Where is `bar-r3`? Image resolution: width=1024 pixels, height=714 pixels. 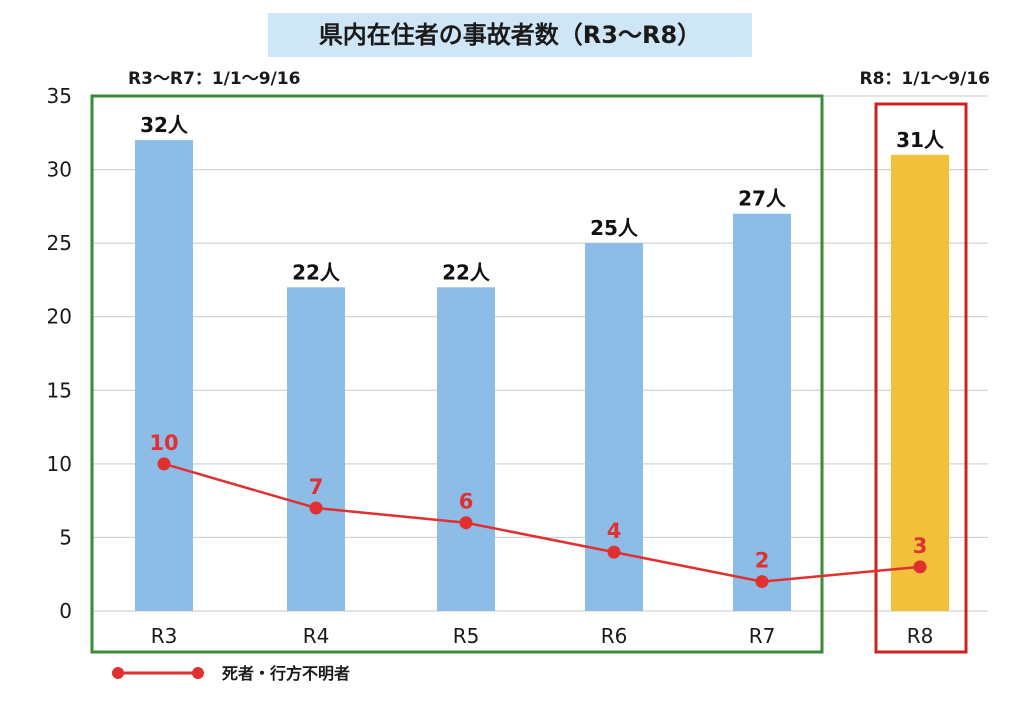 bar-r3 is located at coordinates (164, 375).